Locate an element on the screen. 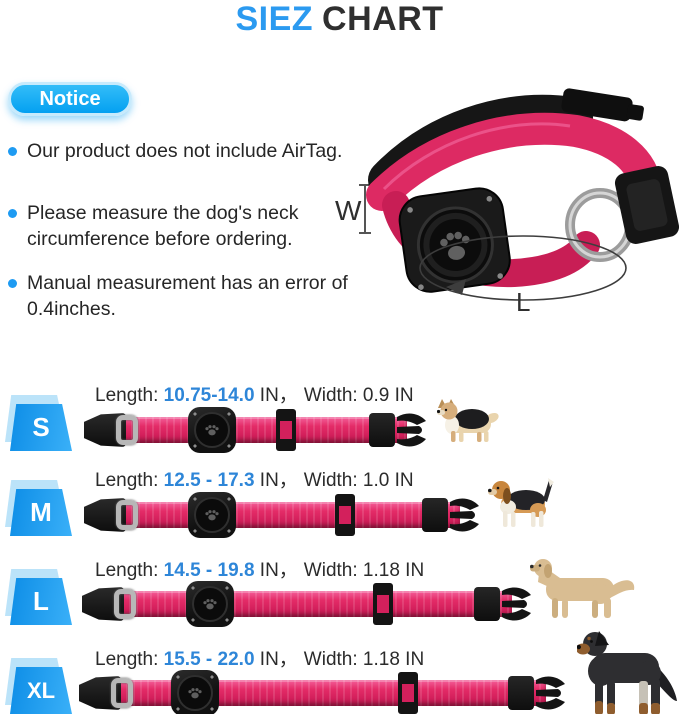  badge-letter: S is located at coordinates (41, 427).